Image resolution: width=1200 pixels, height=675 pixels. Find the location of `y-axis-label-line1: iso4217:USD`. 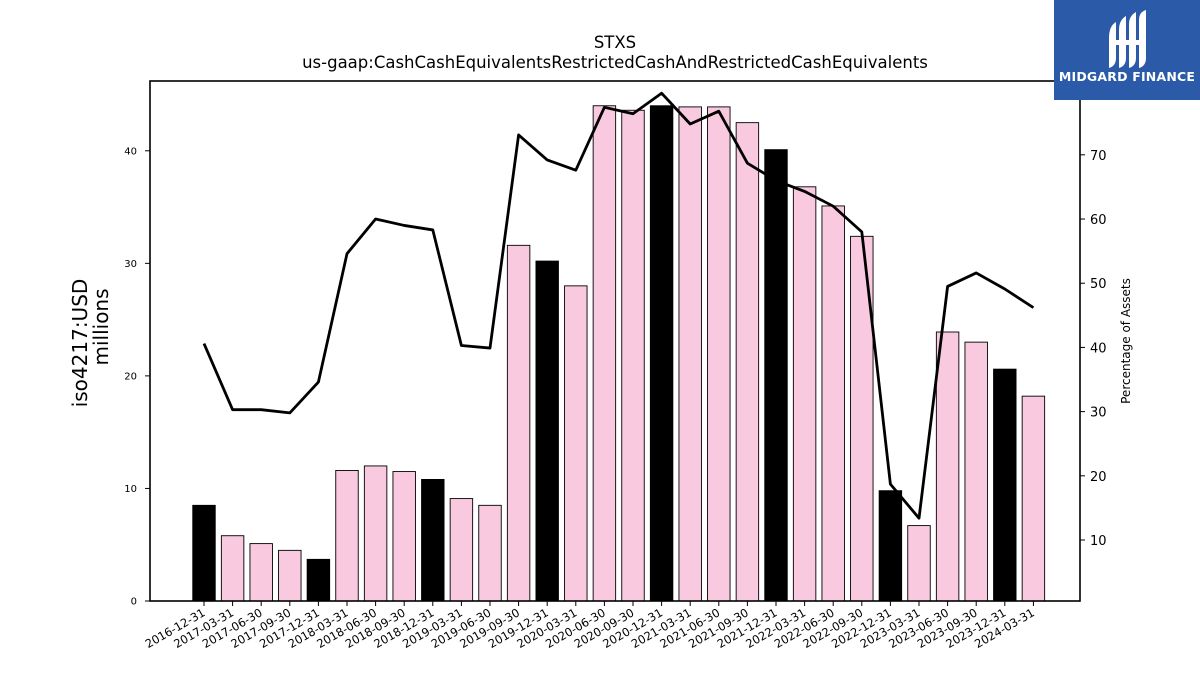

y-axis-label-line1: iso4217:USD is located at coordinates (80, 343).